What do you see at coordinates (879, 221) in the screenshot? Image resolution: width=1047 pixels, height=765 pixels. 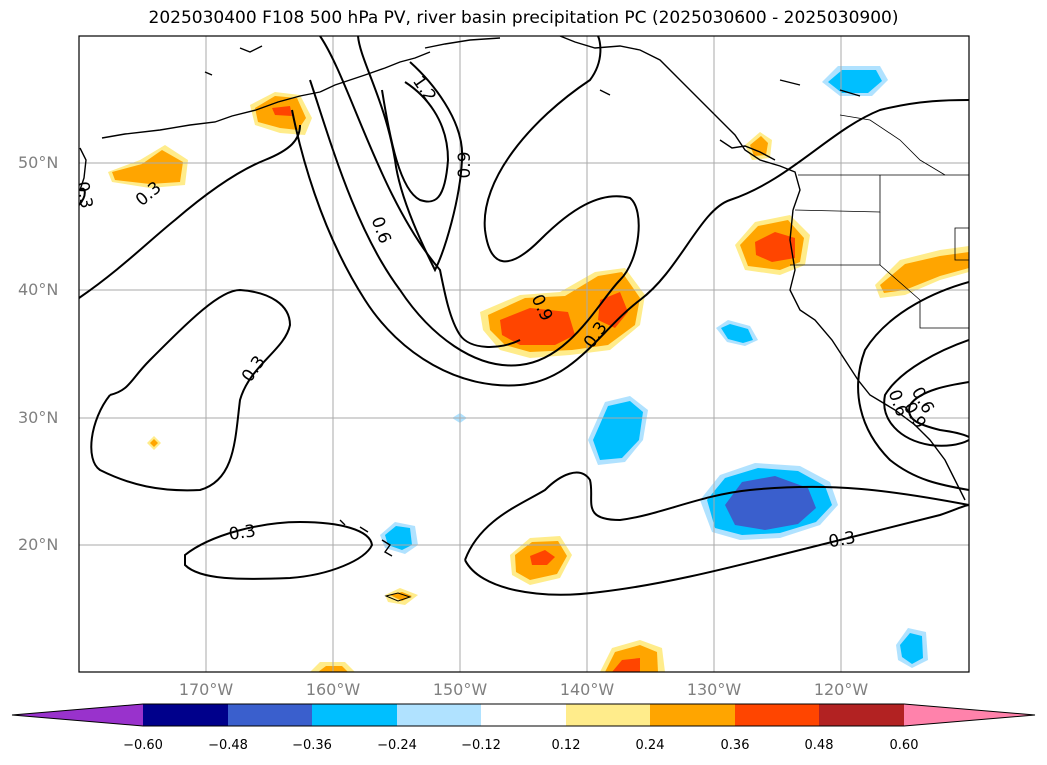 I see `borders` at bounding box center [879, 221].